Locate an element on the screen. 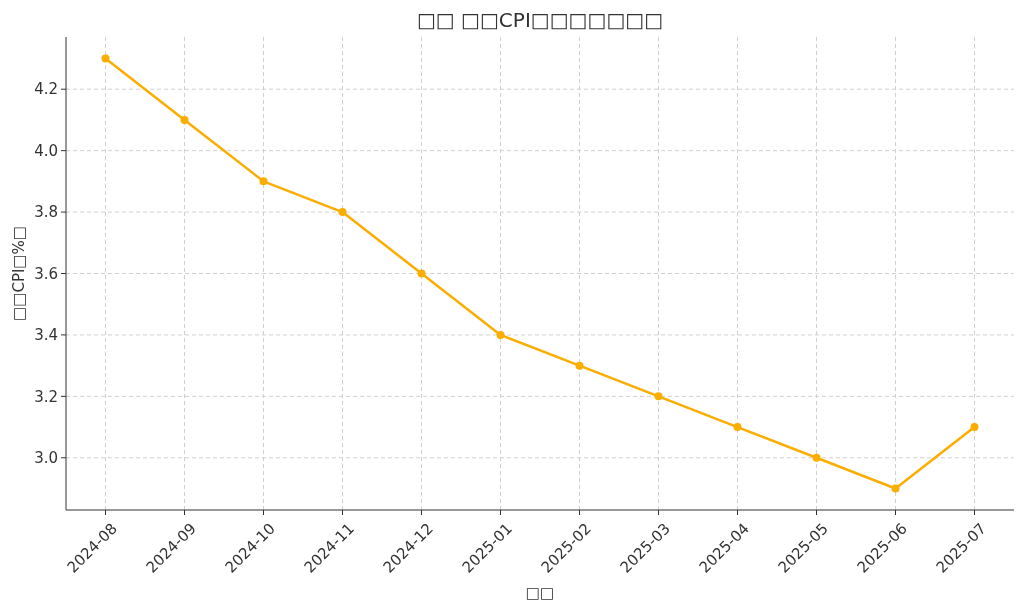 The height and width of the screenshot is (611, 1024). y-tick-label: 3.6 is located at coordinates (46, 273).